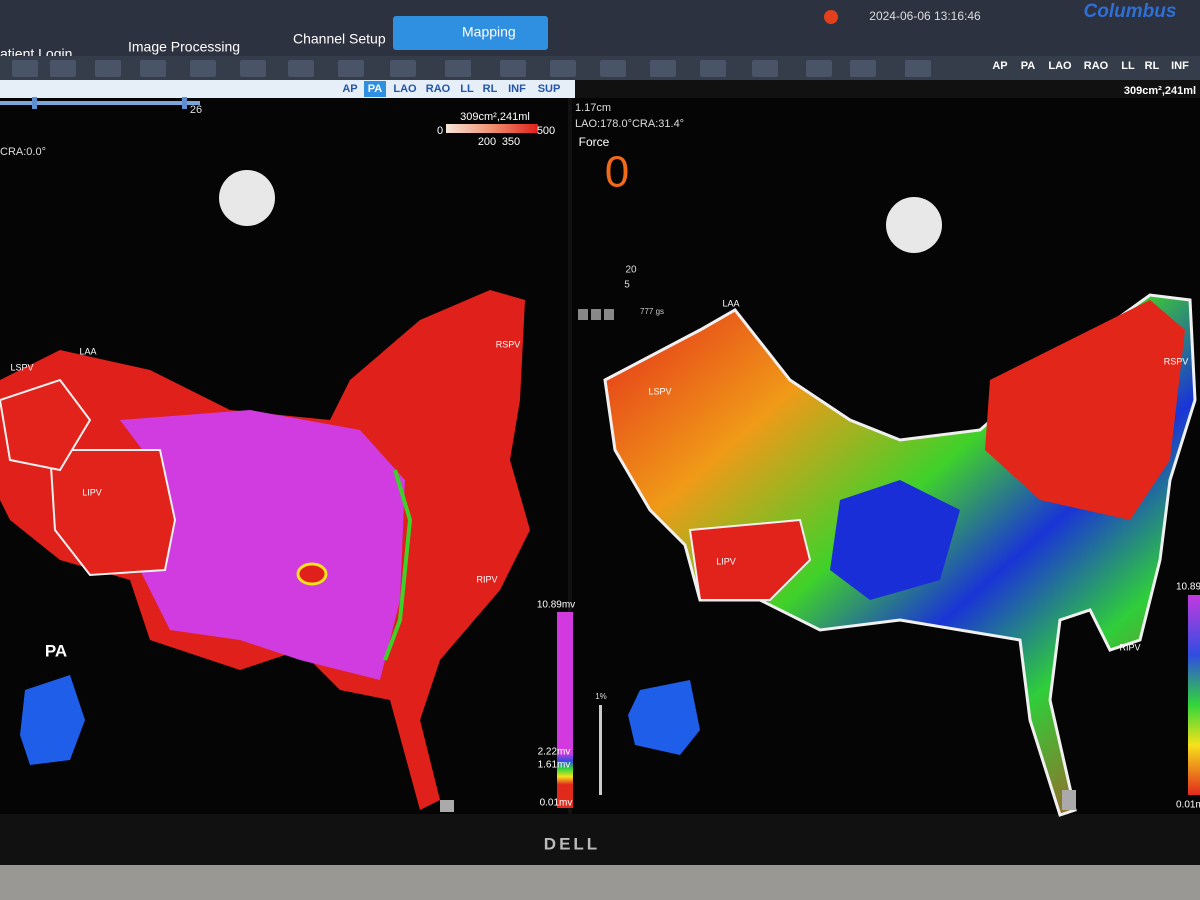  What do you see at coordinates (556, 704) in the screenshot?
I see `voltage-labels: 10.89mv 2.22mv 1.61mv 0.01mv` at bounding box center [556, 704].